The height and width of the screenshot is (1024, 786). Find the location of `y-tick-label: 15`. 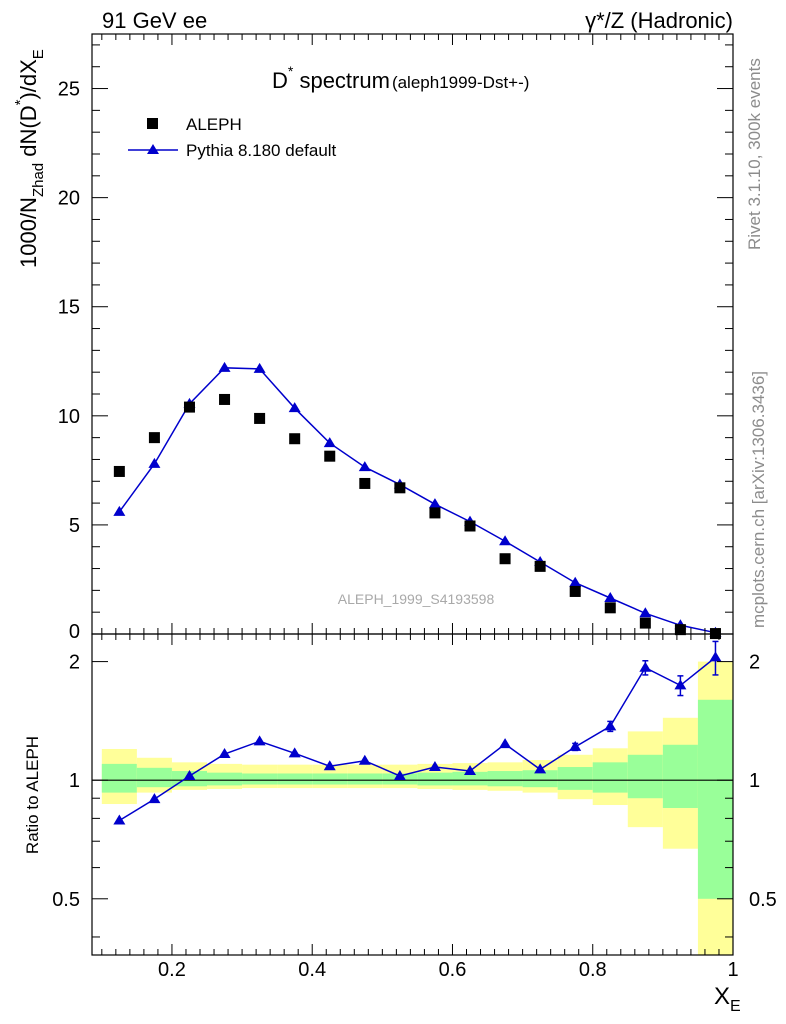

y-tick-label: 15 is located at coordinates (69, 308).